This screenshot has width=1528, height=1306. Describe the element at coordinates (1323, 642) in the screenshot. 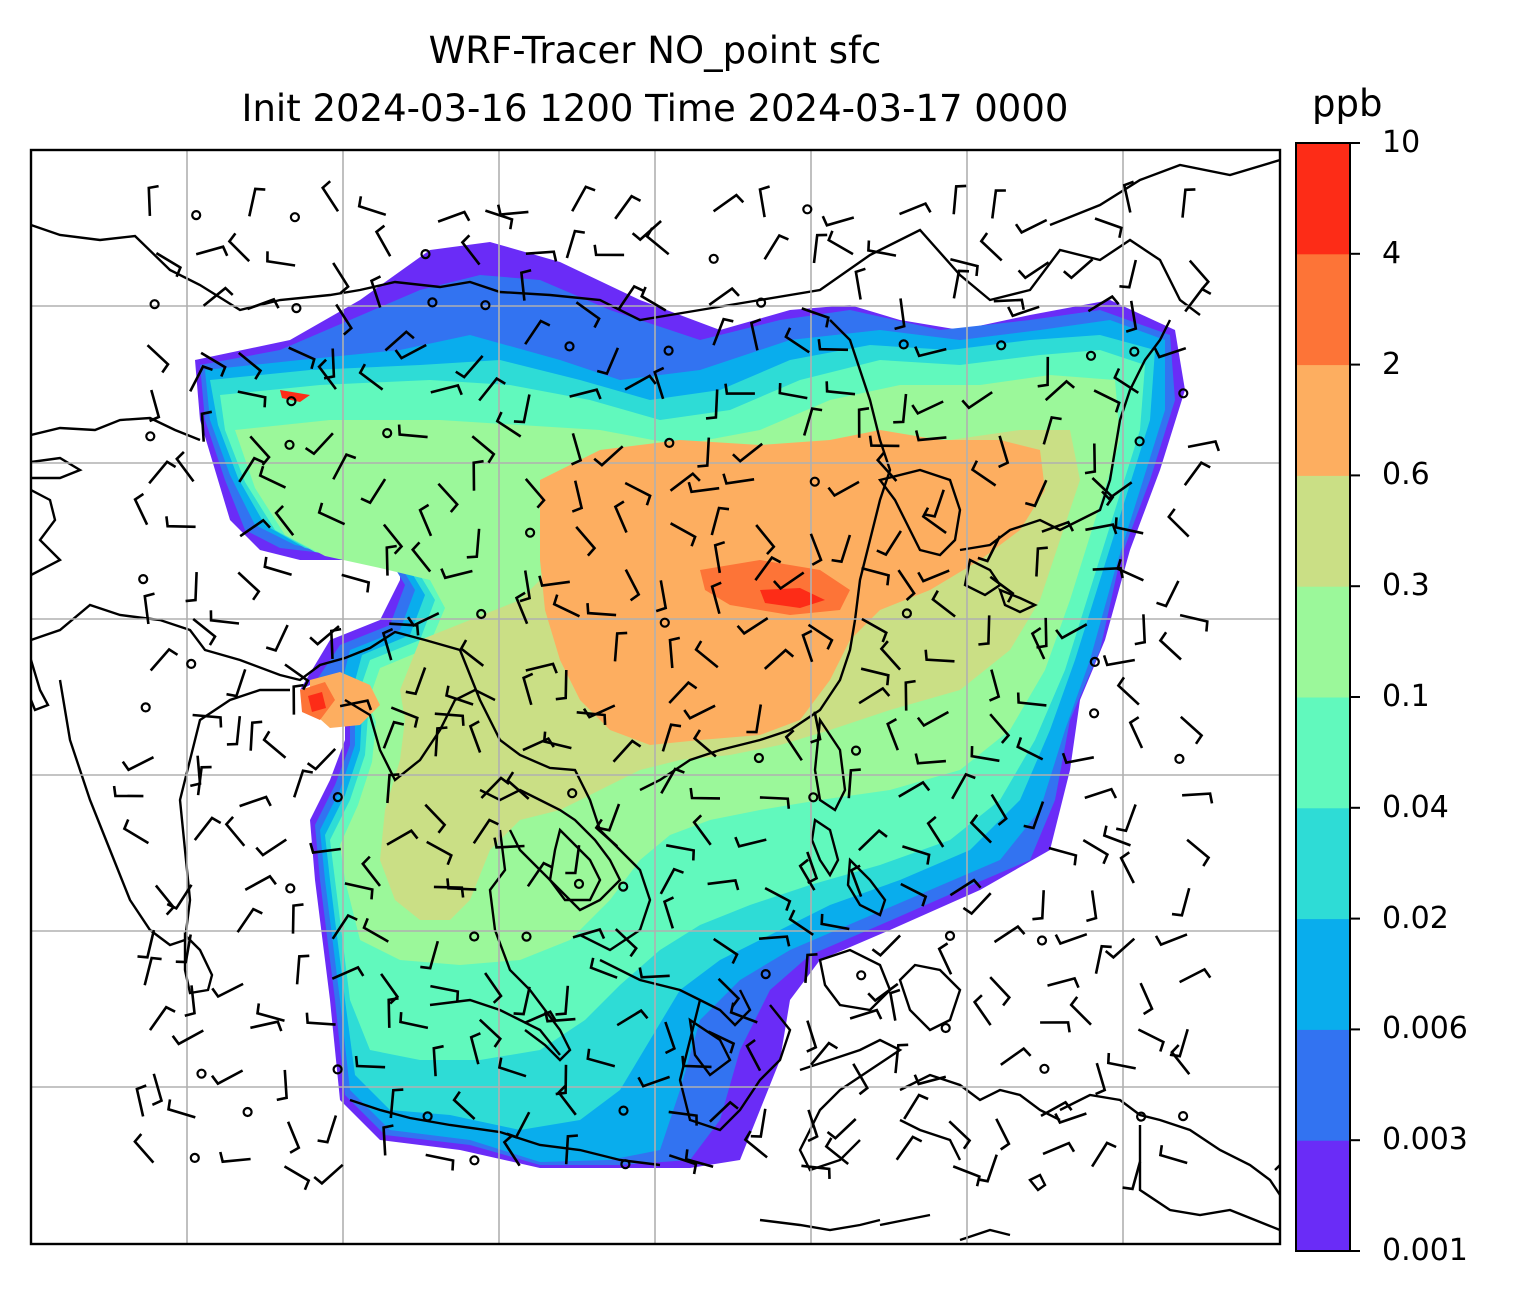

I see `colorbar-segment` at that location.